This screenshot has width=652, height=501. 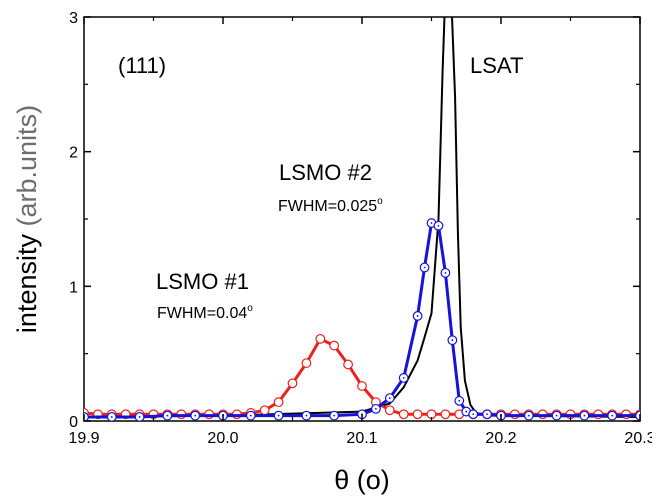 I want to click on x-tick-label-2: 20.1, so click(x=361, y=438).